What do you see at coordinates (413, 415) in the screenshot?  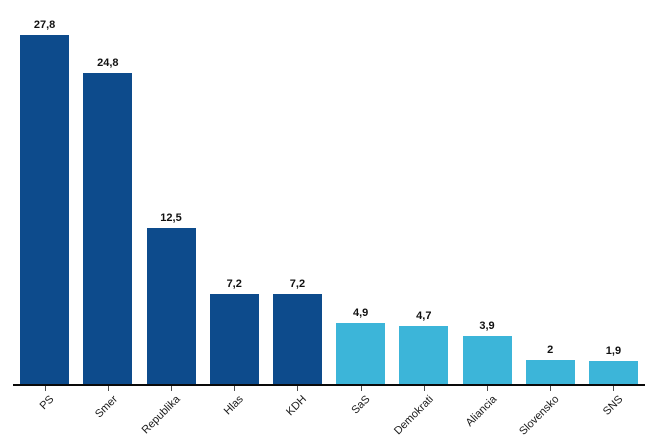 I see `category-label: Demokrati` at bounding box center [413, 415].